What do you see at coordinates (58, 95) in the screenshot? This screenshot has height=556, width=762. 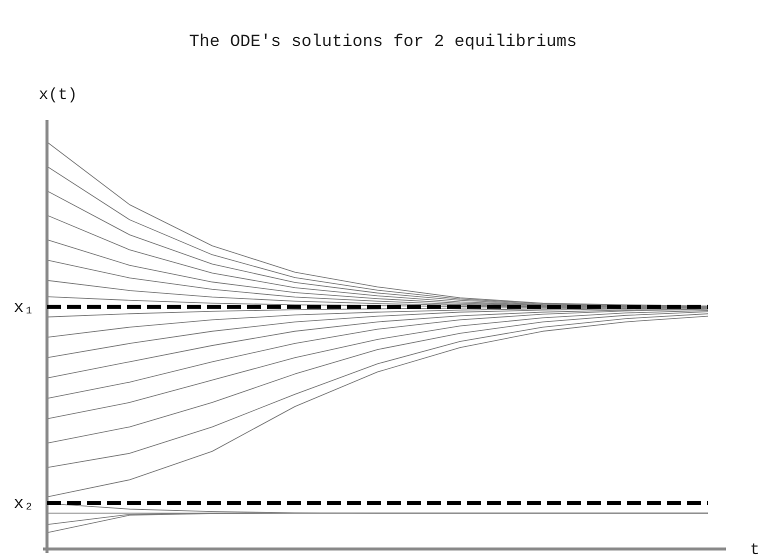 I see `y-axis-title: x(t)` at bounding box center [58, 95].